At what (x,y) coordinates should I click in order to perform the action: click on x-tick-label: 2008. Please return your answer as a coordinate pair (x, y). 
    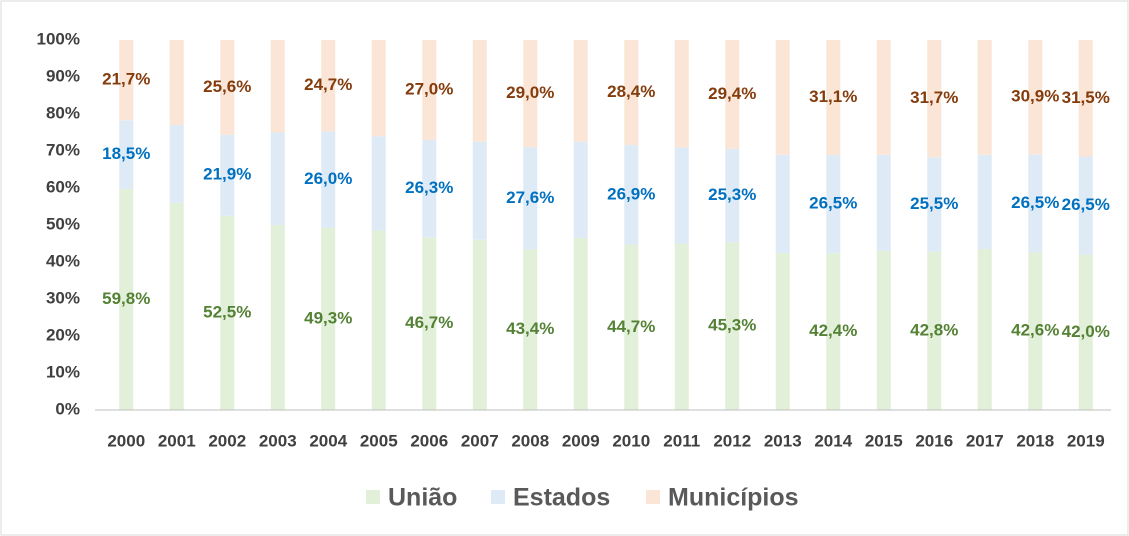
    Looking at the image, I should click on (530, 440).